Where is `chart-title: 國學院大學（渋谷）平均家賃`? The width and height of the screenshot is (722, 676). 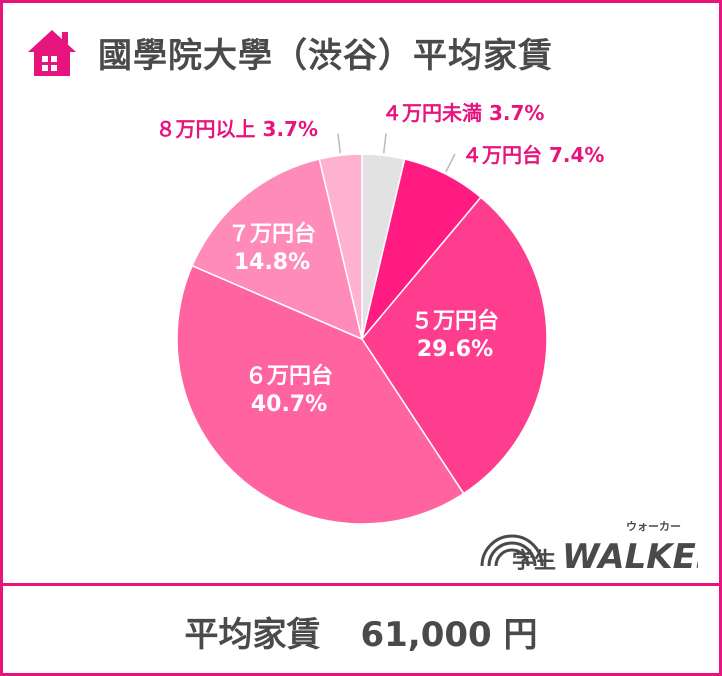
chart-title: 國學院大學（渋谷）平均家賃 is located at coordinates (325, 55).